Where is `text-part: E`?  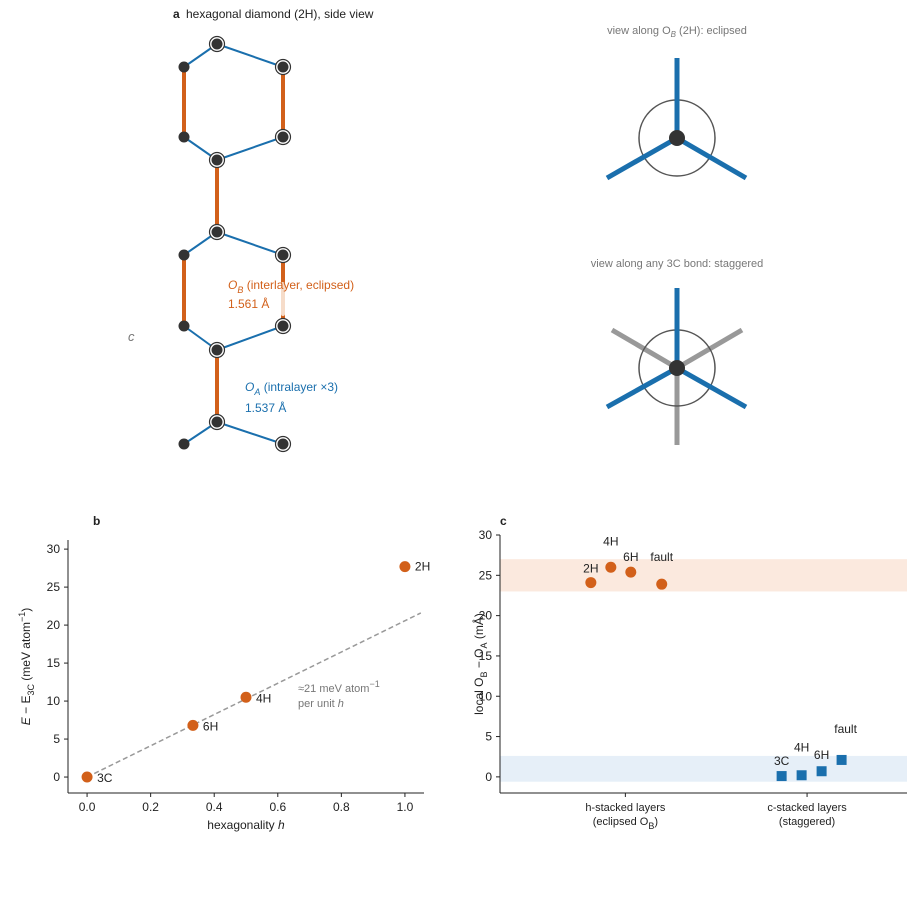
text-part: E is located at coordinates (26, 720).